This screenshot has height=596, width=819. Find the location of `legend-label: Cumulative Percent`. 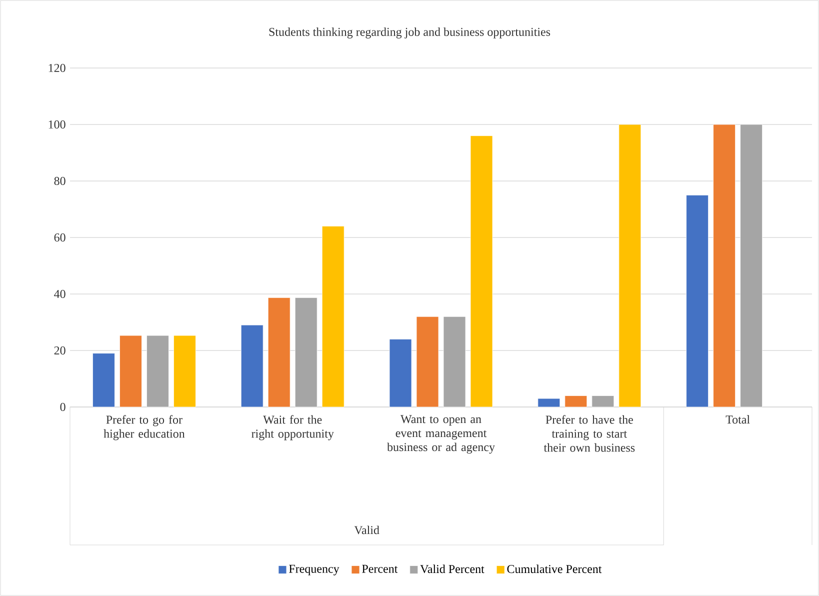

legend-label: Cumulative Percent is located at coordinates (554, 569).